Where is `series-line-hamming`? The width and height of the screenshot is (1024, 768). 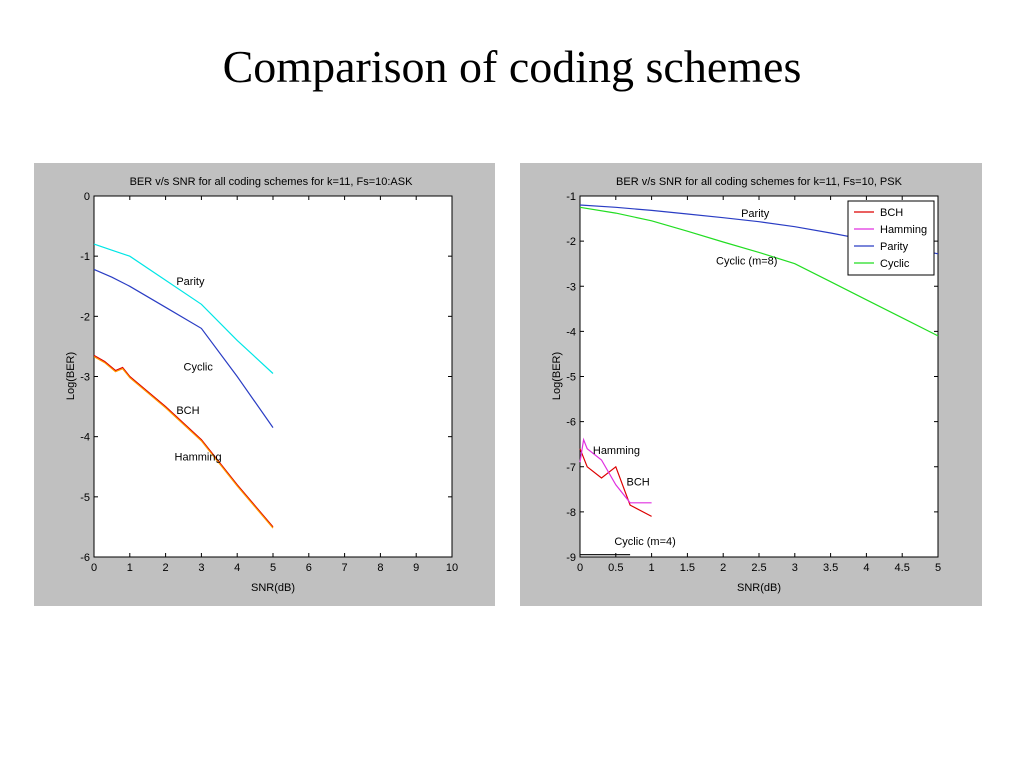
series-line-hamming is located at coordinates (615, 470).